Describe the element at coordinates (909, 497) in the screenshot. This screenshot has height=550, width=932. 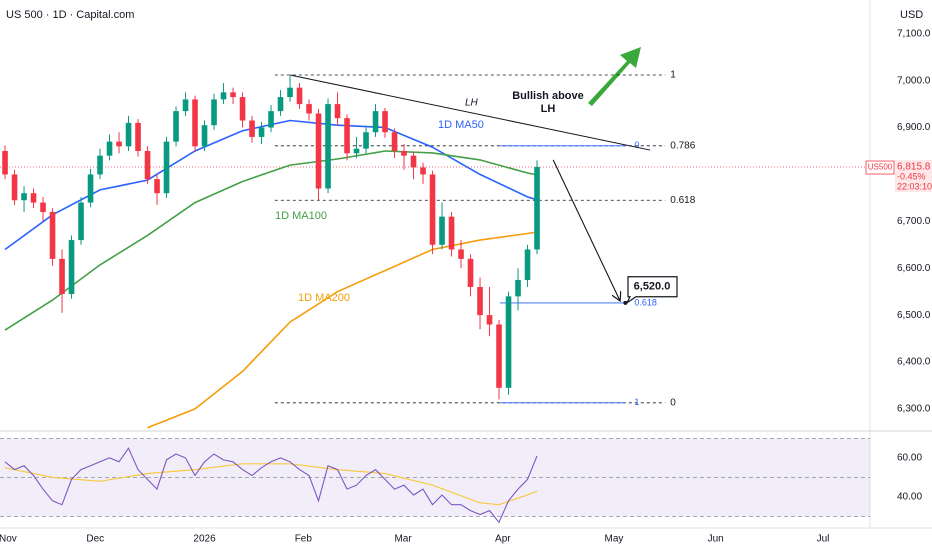
I see `rsi-tick-label: 40.00` at that location.